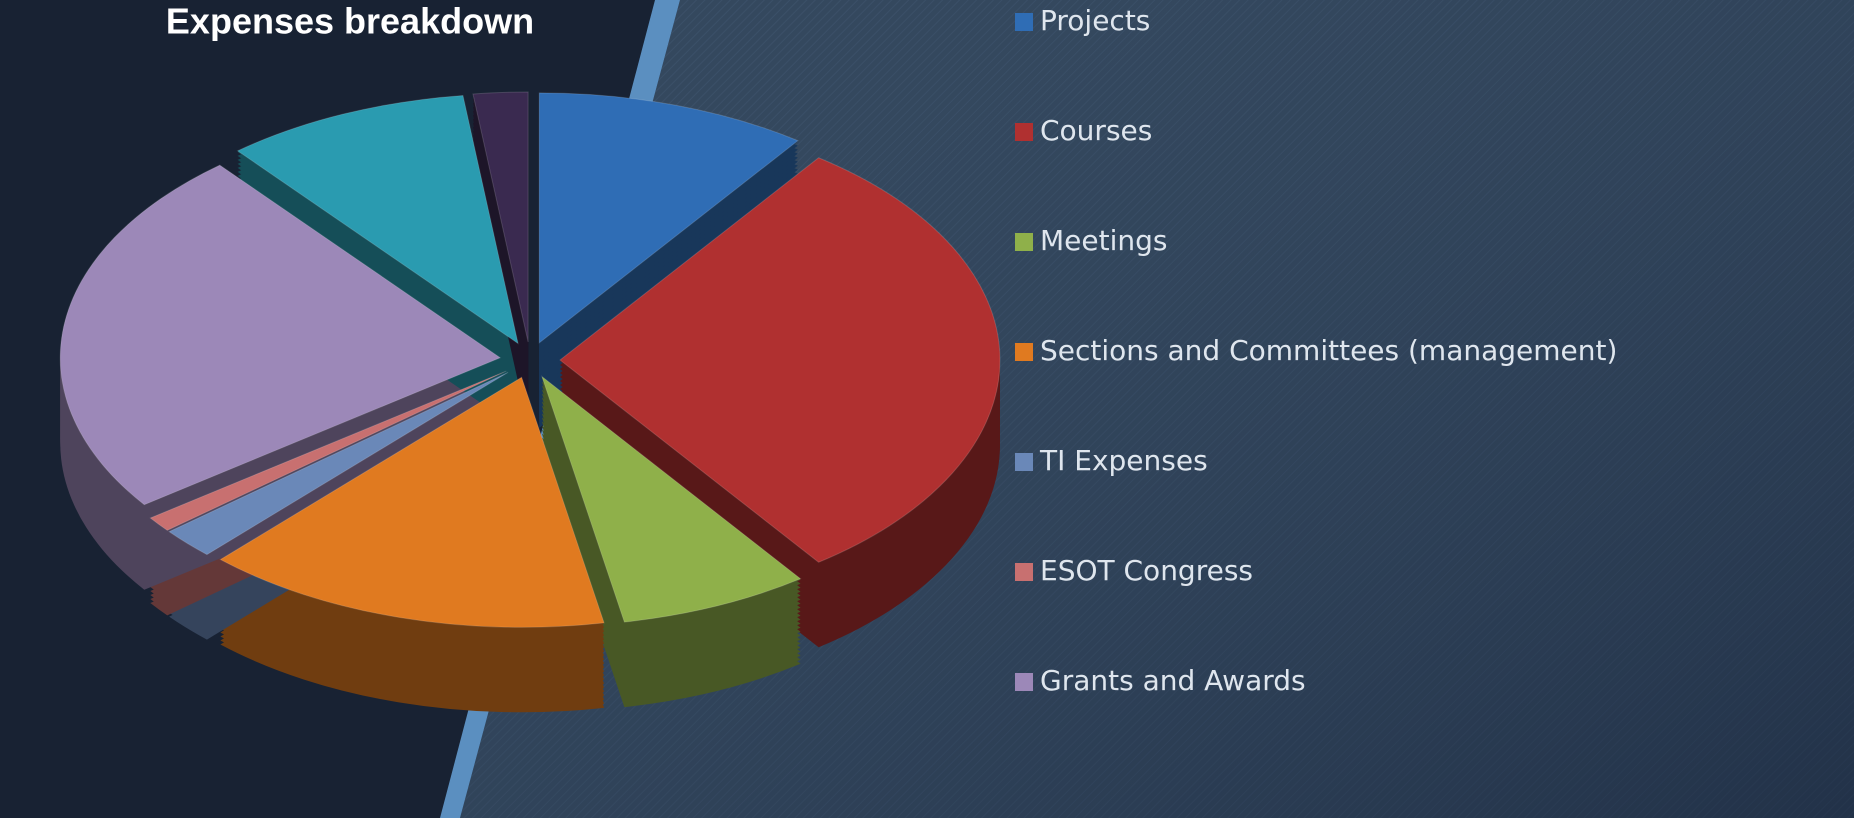 Image resolution: width=1854 pixels, height=818 pixels. What do you see at coordinates (1096, 130) in the screenshot?
I see `legend-label: Courses` at bounding box center [1096, 130].